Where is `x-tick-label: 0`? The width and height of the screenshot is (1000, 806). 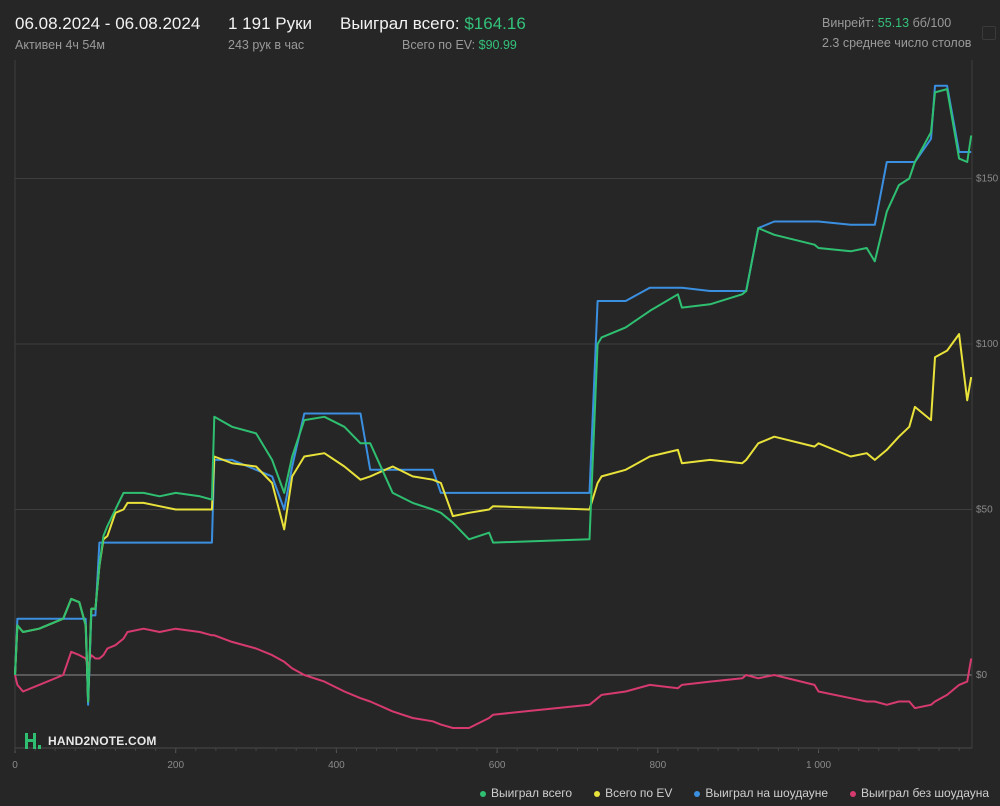
x-tick-label: 0 is located at coordinates (15, 765).